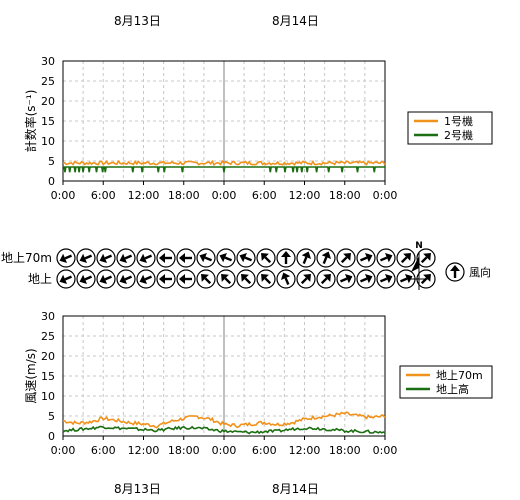 The image size is (520, 500). Describe the element at coordinates (415, 264) in the screenshot. I see `compass-needle` at that location.